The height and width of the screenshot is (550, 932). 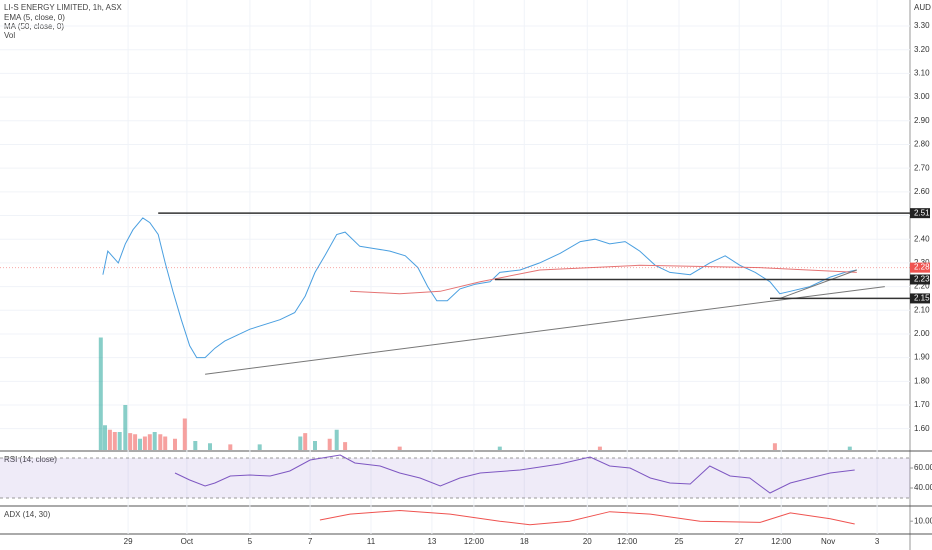 What do you see at coordinates (524, 541) in the screenshot?
I see `x-tick-label: 18` at bounding box center [524, 541].